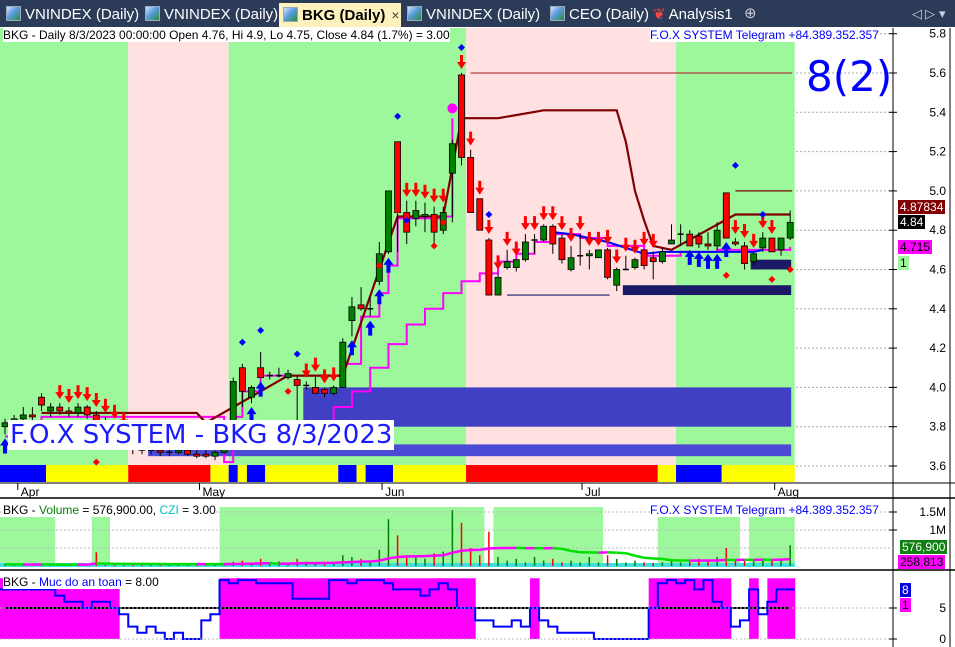  What do you see at coordinates (379, 266) in the screenshot?
I see `red-dot-marker` at bounding box center [379, 266].